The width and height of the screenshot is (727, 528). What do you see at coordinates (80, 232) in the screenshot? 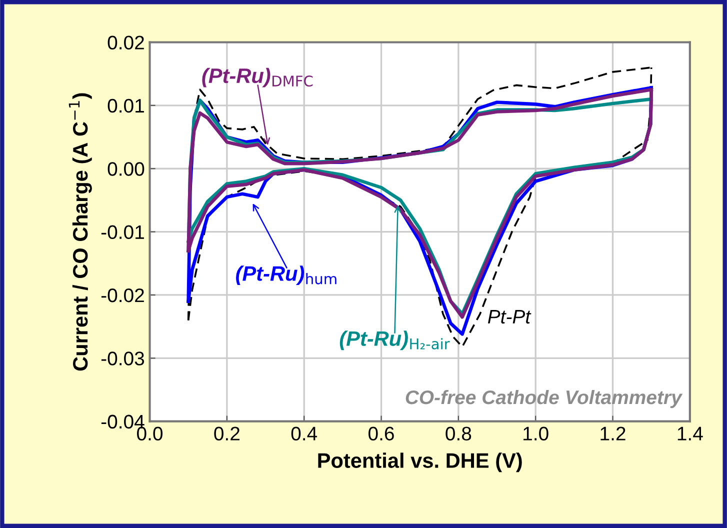
I see `y-axis-title: Current / CO Charge (A C$^{−1}$)` at bounding box center [80, 232].